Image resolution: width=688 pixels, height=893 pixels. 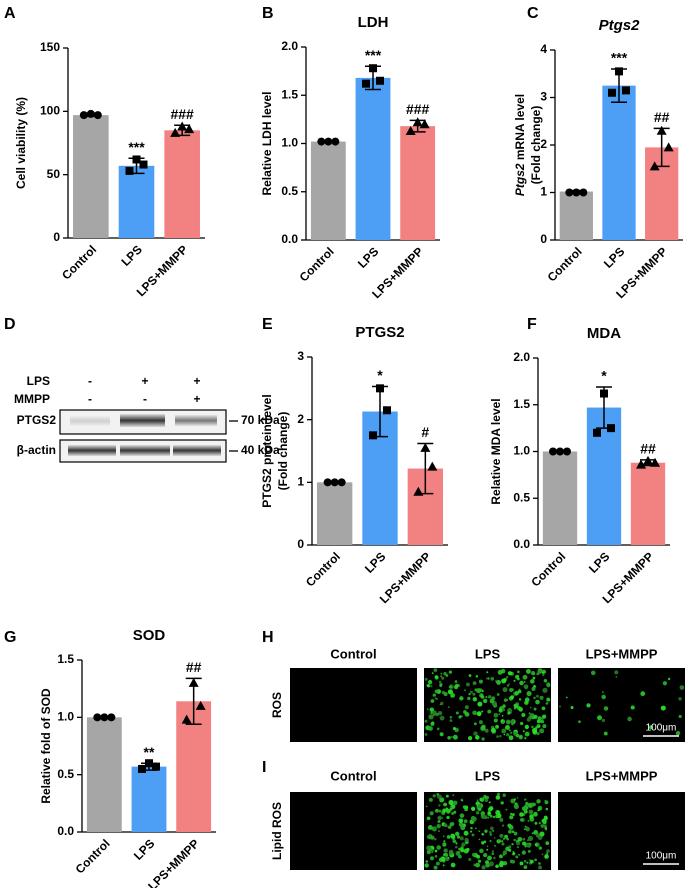 What do you see at coordinates (148, 436) in the screenshot?
I see `western-blot` at bounding box center [148, 436].